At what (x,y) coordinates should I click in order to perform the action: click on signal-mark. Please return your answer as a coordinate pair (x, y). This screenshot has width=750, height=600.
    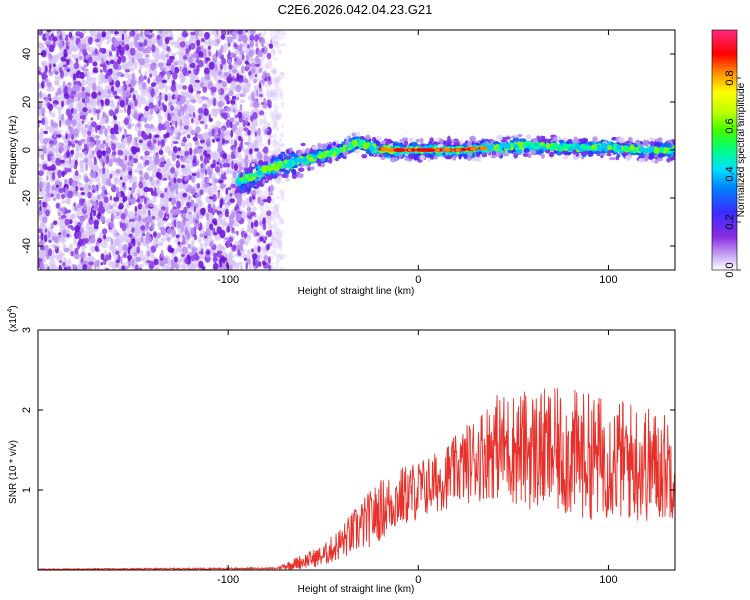
    Looking at the image, I should click on (565, 157).